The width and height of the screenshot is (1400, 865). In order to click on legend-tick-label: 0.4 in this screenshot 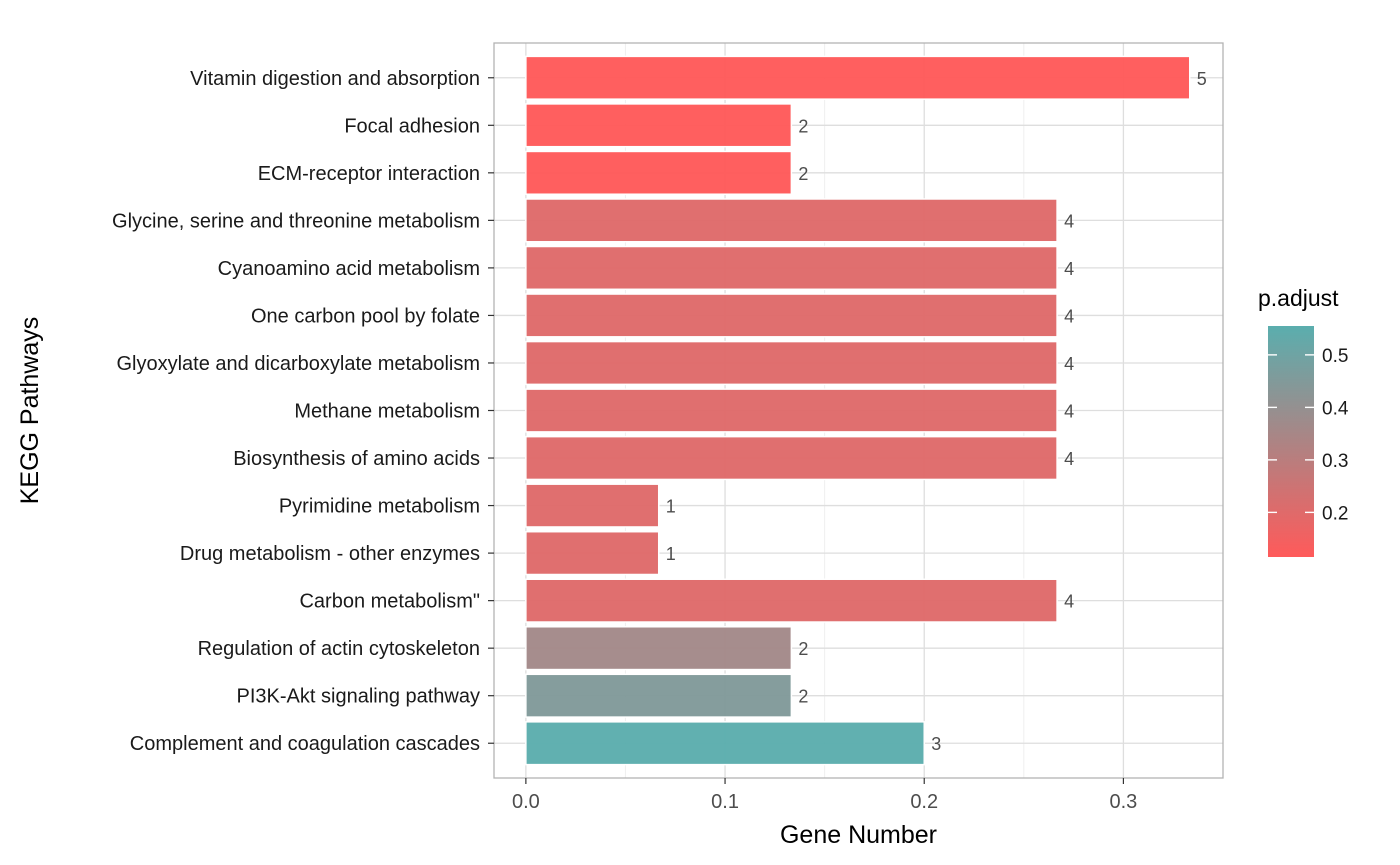, I will do `click(1335, 408)`.